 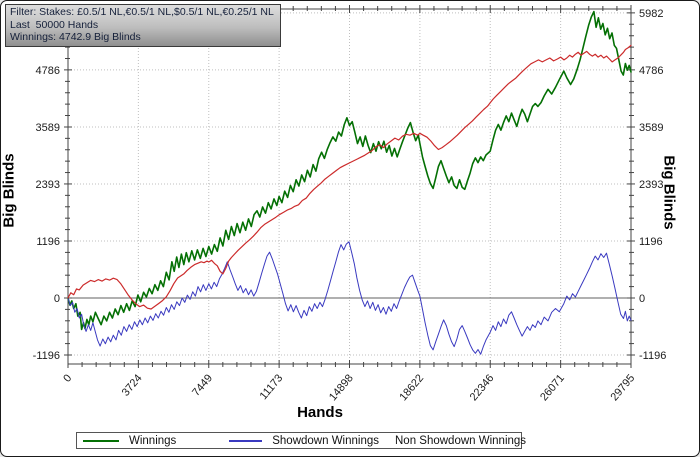 I want to click on x-tick-label: 18622, so click(x=411, y=387).